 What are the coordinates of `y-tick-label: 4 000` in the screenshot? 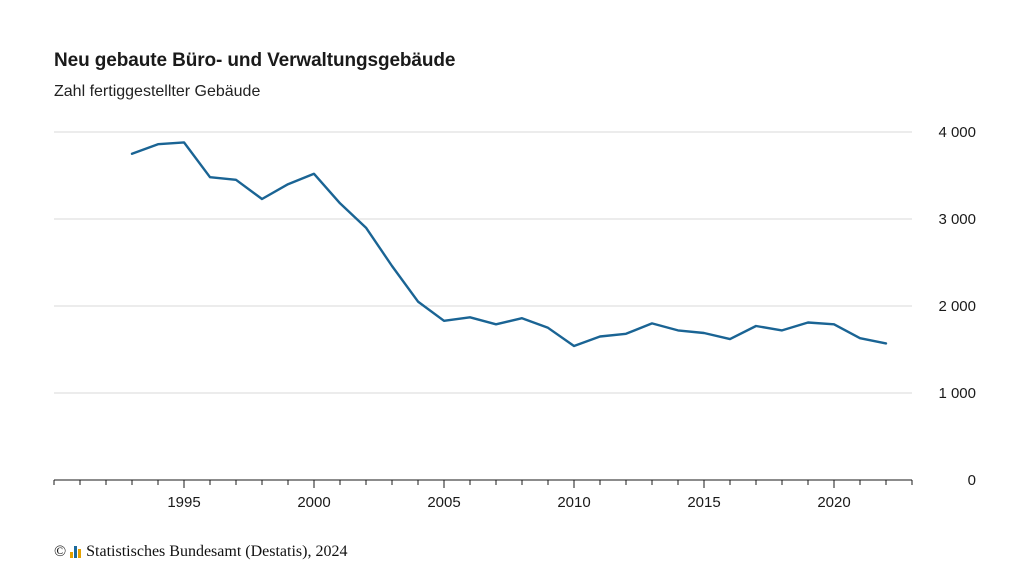 It's located at (957, 132).